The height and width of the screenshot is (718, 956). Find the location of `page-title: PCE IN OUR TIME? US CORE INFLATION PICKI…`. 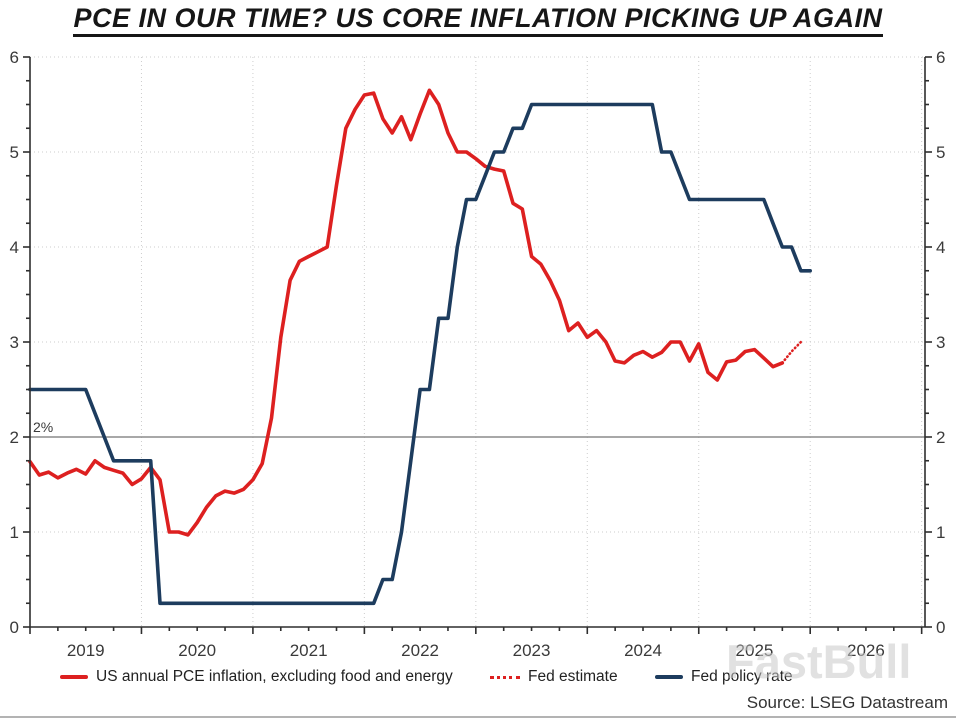

page-title: PCE IN OUR TIME? US CORE INFLATION PICKI… is located at coordinates (478, 20).